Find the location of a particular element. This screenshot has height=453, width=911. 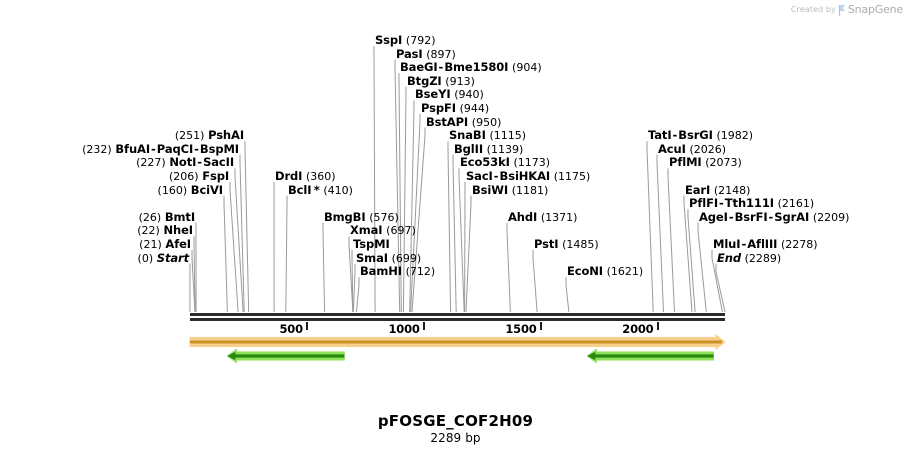

site-label-bamhi: BamHI (712) is located at coordinates (397, 271).